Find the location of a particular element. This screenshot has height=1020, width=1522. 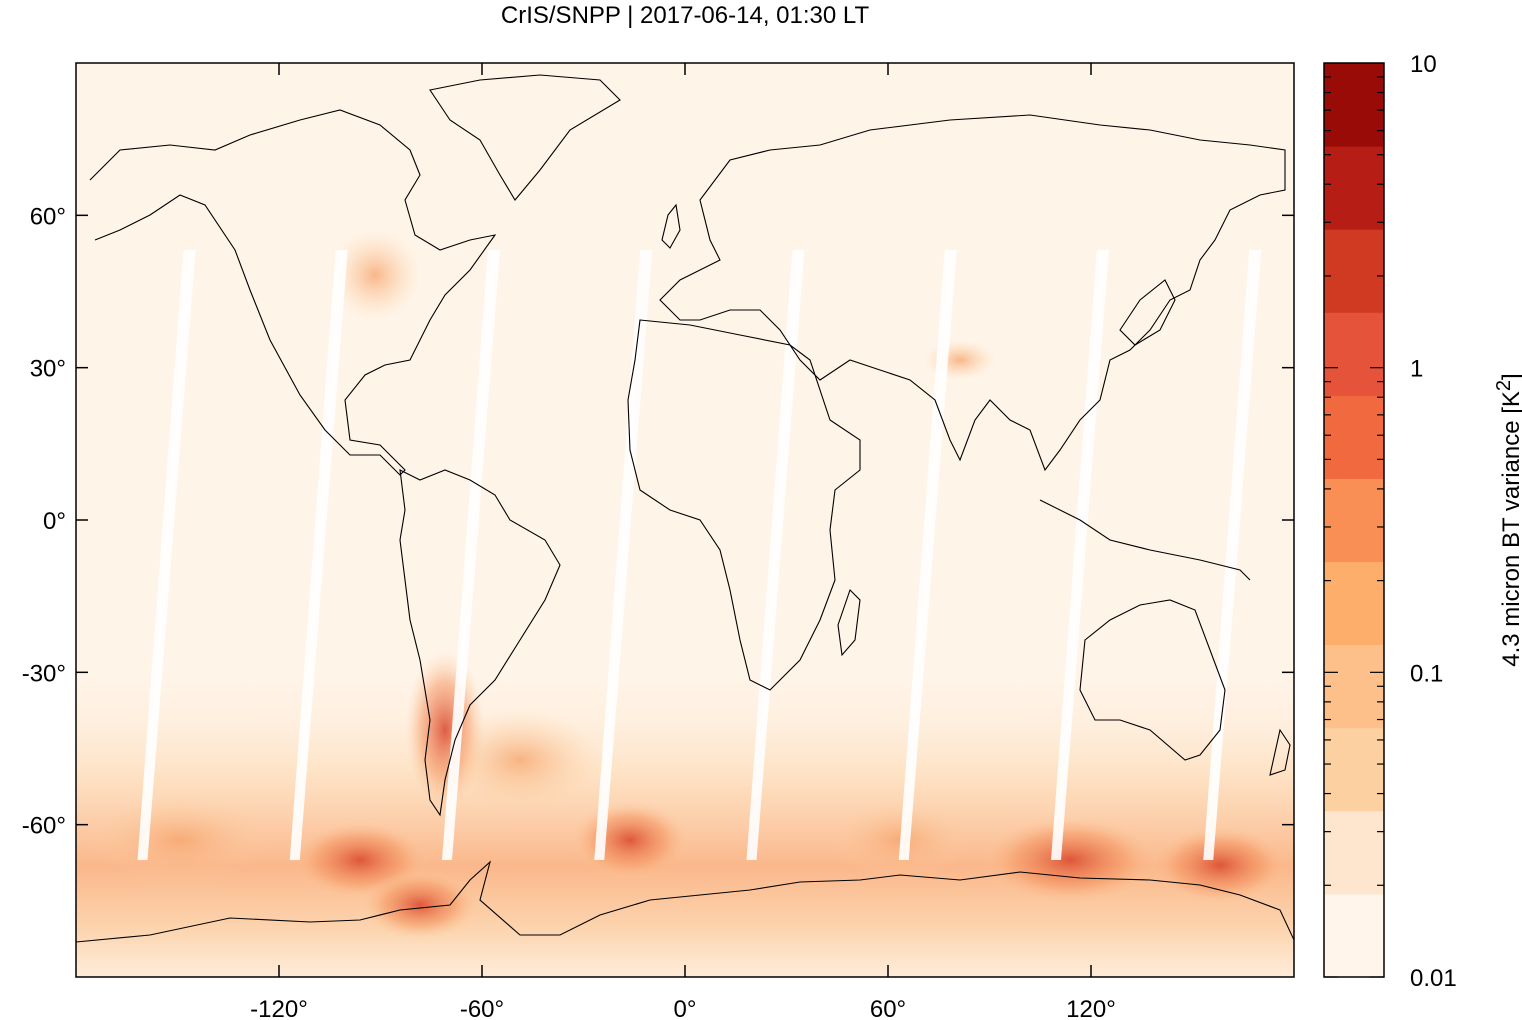

colorbar is located at coordinates (1354, 520).